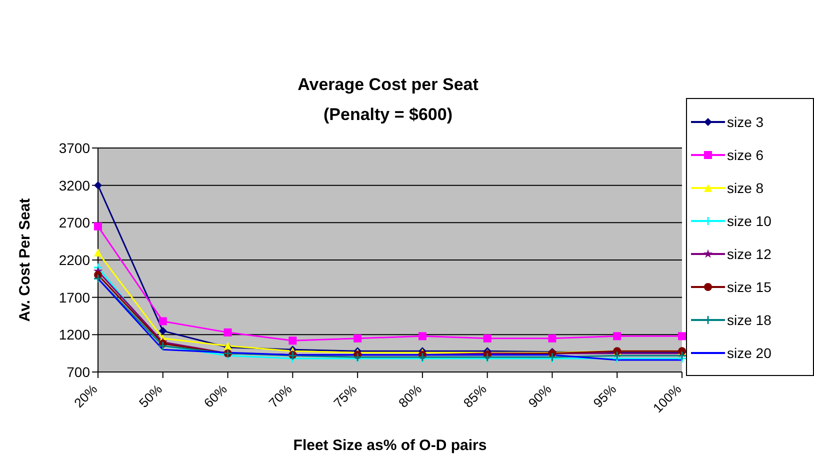  What do you see at coordinates (749, 352) in the screenshot?
I see `legend-label: size 20` at bounding box center [749, 352].